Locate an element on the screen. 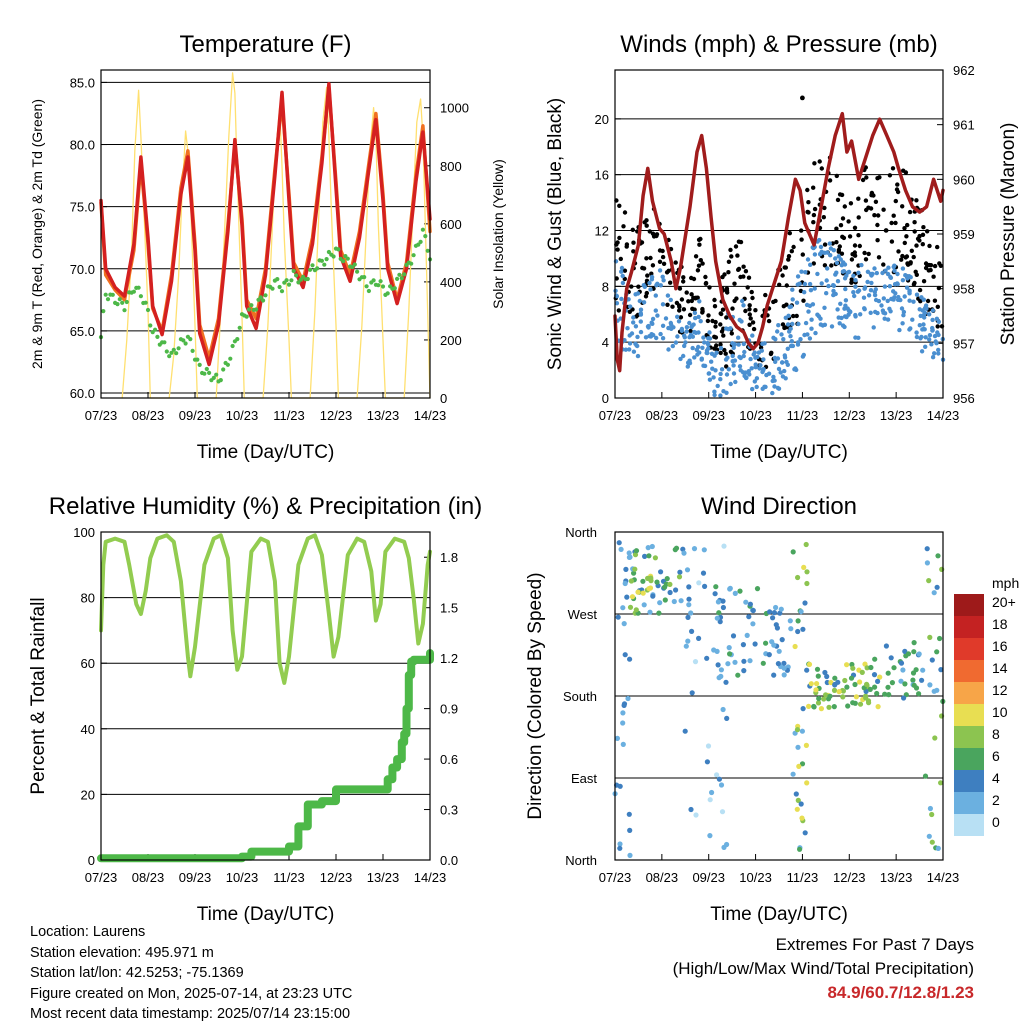 The height and width of the screenshot is (1025, 1024). t9m-line is located at coordinates (265, 223).